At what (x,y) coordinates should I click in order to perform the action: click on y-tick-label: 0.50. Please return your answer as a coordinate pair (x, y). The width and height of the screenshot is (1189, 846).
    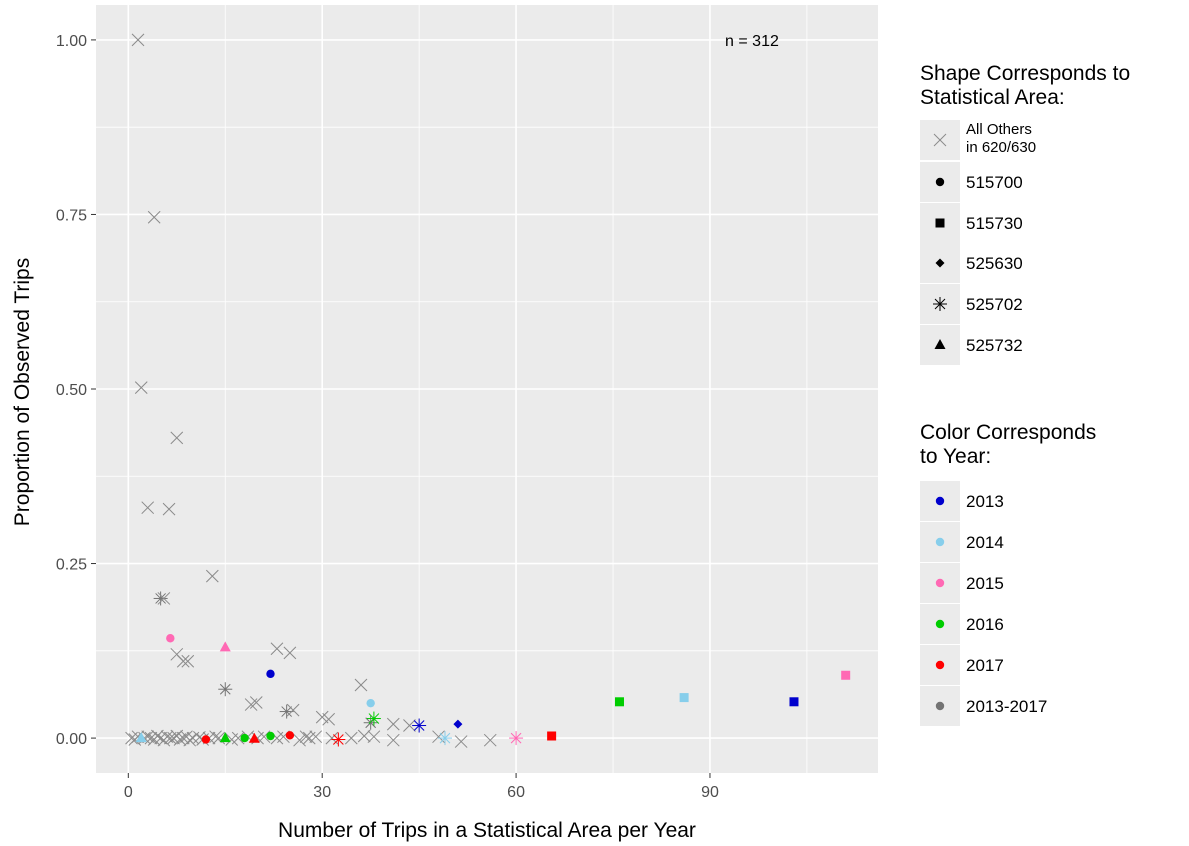
    Looking at the image, I should click on (71, 390).